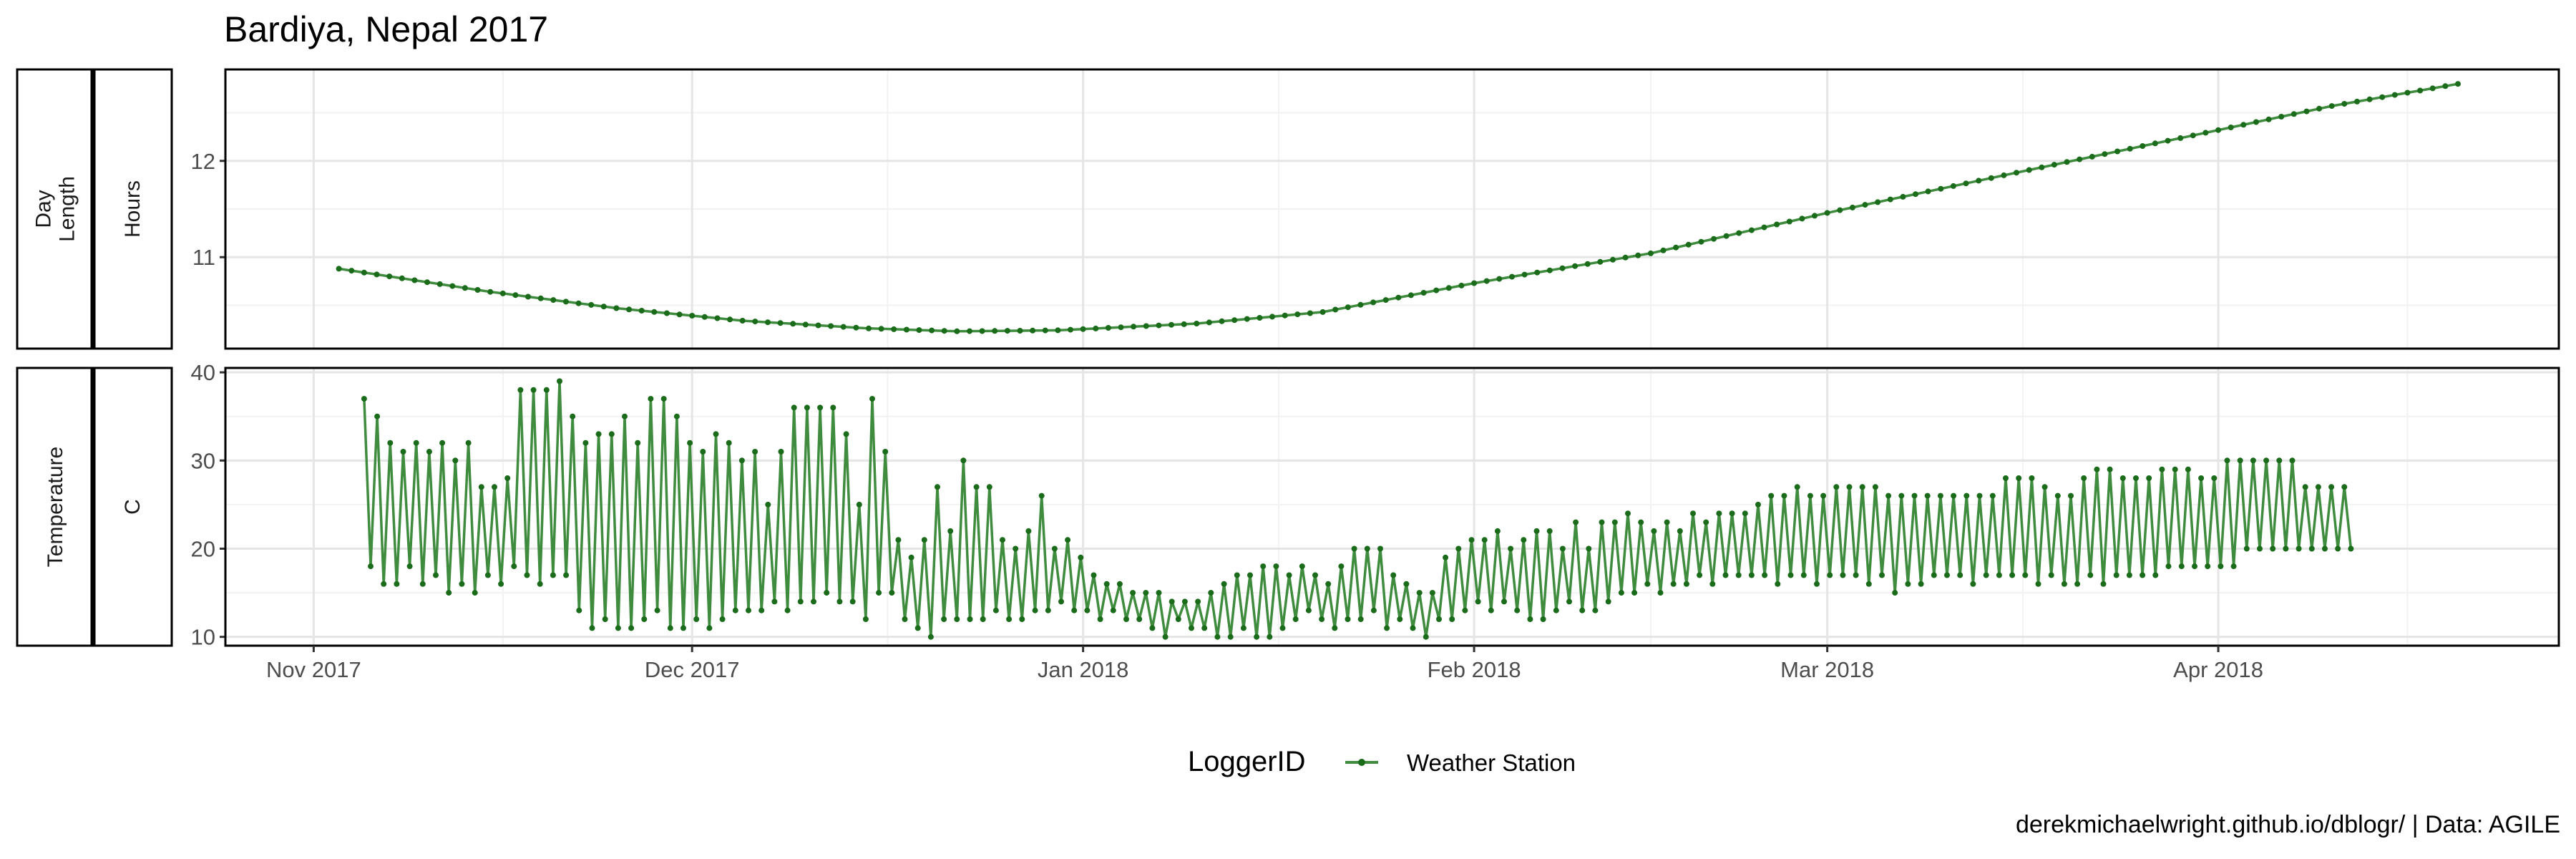  Describe the element at coordinates (203, 549) in the screenshot. I see `y-tick-label: 20` at that location.